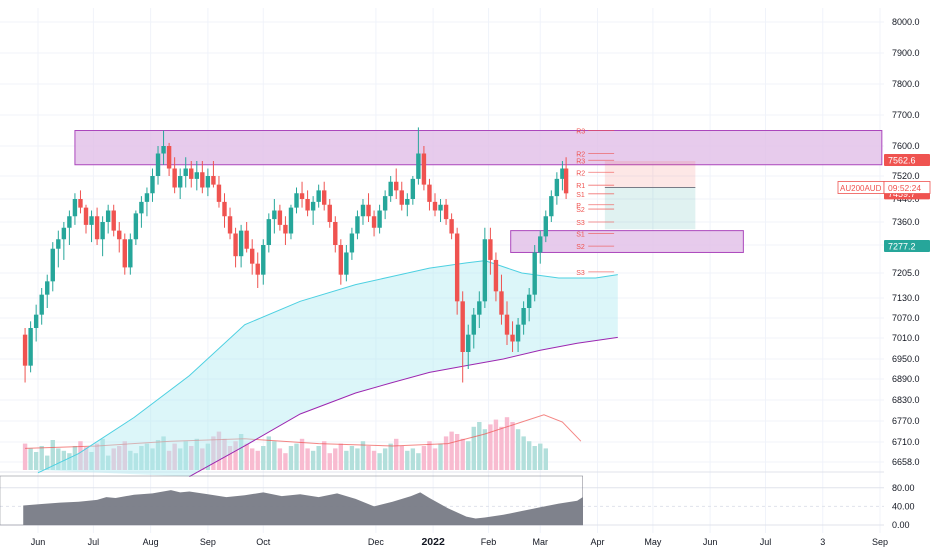 The image size is (932, 555). I want to click on position-tool-layer, so click(650, 195).